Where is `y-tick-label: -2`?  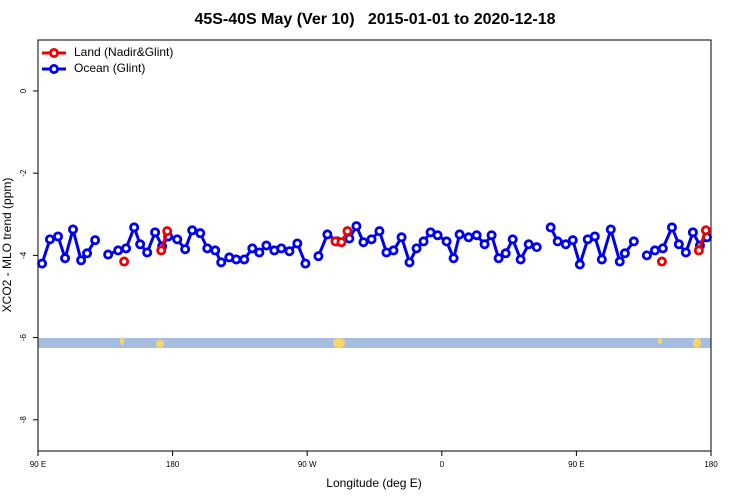 y-tick-label: -2 is located at coordinates (23, 173).